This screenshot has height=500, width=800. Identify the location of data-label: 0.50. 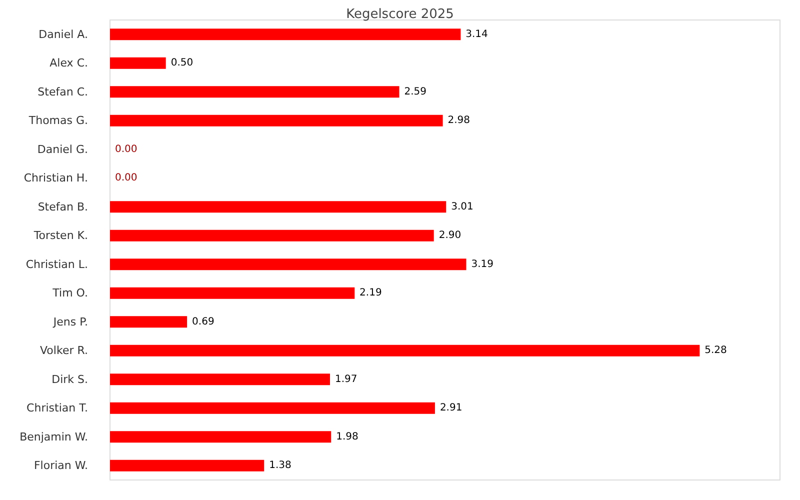
(182, 63).